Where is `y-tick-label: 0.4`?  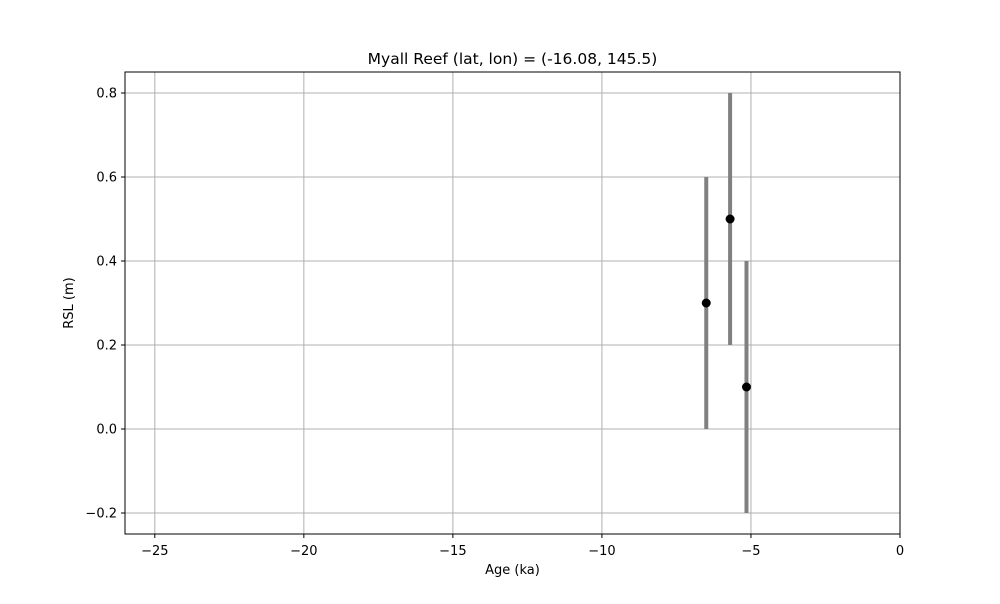 y-tick-label: 0.4 is located at coordinates (106, 262).